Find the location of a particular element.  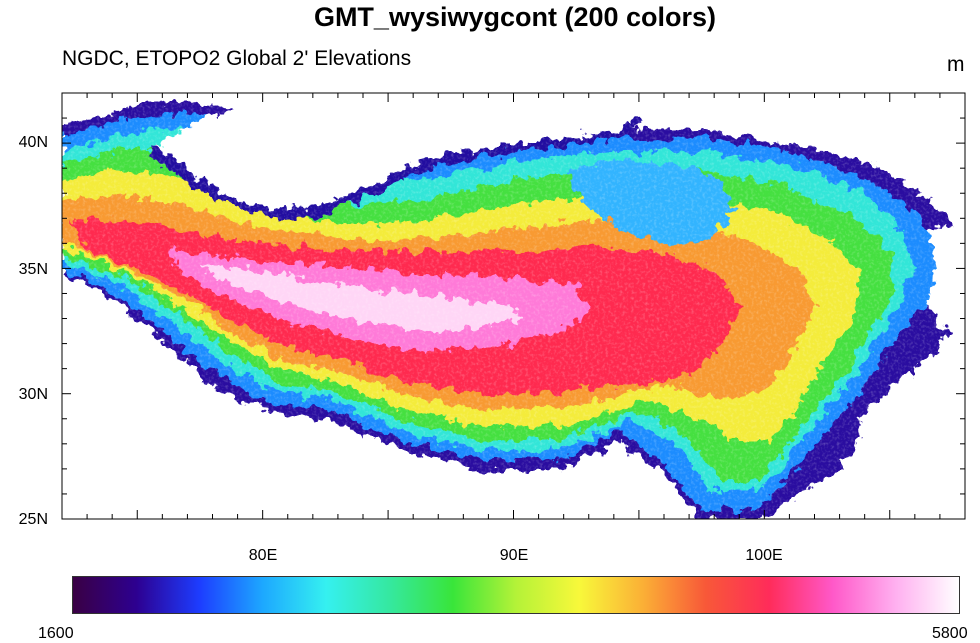

y-tick-label: 30N is located at coordinates (33, 394).